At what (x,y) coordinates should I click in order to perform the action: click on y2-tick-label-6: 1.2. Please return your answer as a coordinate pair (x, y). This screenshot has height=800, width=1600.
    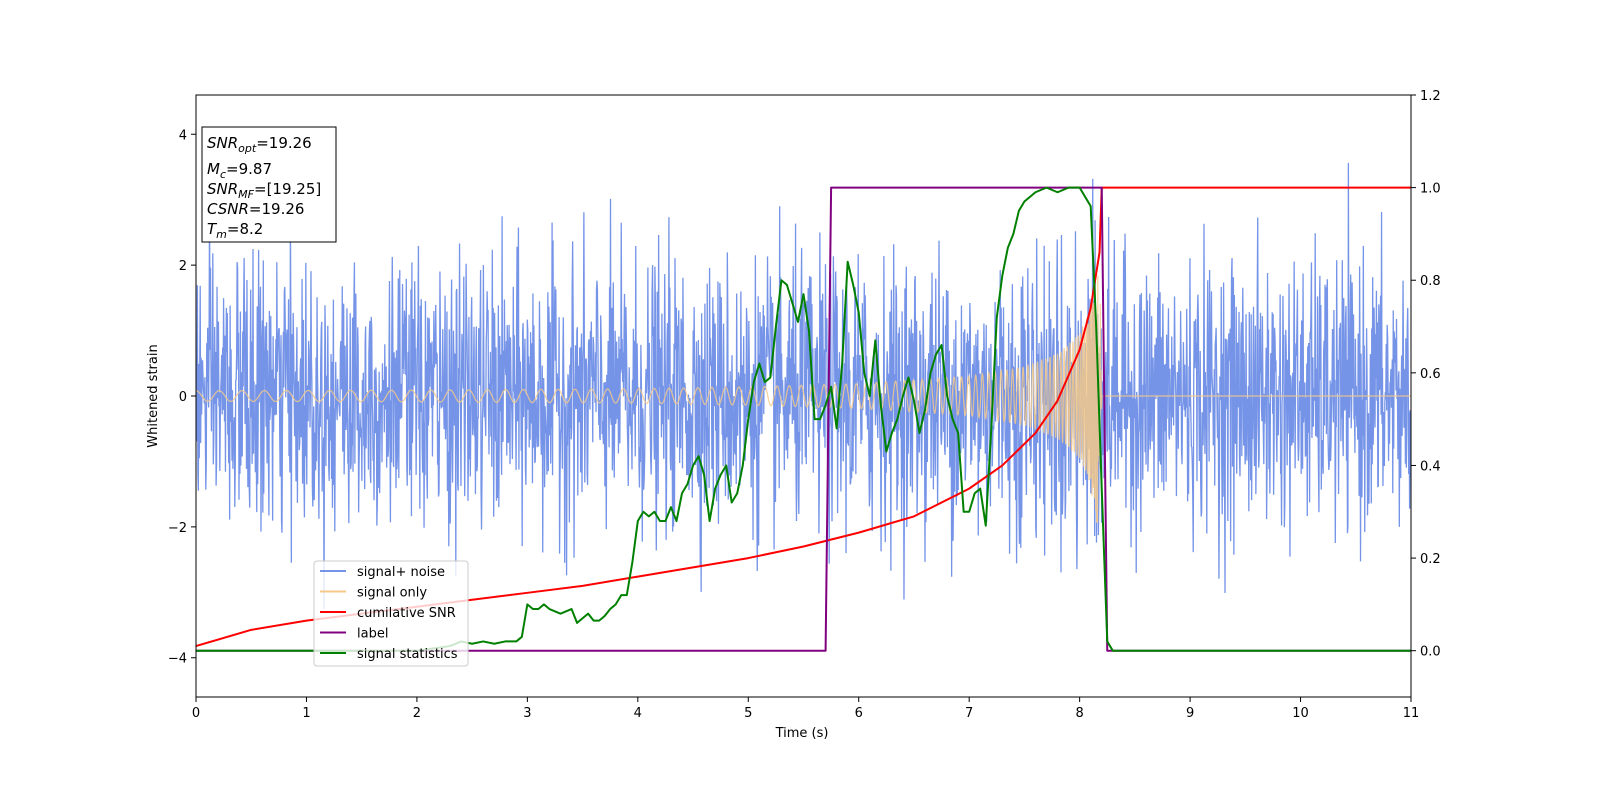
    Looking at the image, I should click on (1430, 96).